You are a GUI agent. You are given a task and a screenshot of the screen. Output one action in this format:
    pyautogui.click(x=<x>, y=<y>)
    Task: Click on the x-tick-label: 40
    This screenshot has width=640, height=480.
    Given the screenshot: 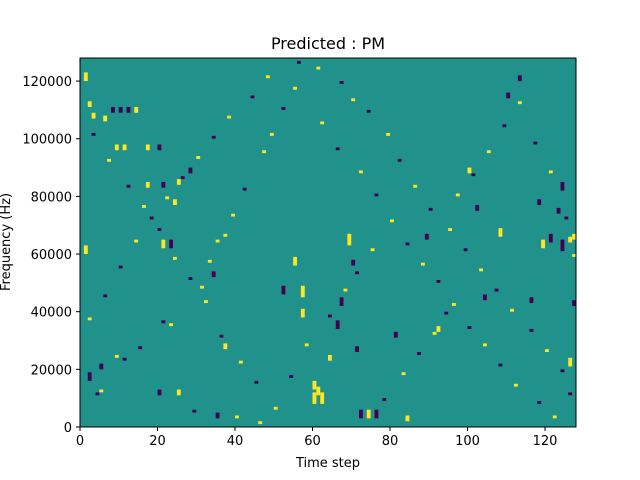 What is the action you would take?
    pyautogui.click(x=235, y=441)
    